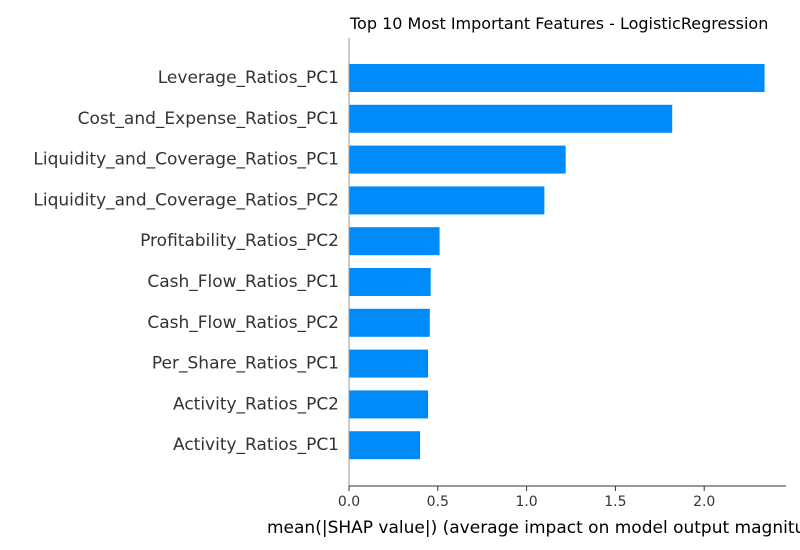  Describe the element at coordinates (438, 502) in the screenshot. I see `x-tick-label: 0.5` at that location.